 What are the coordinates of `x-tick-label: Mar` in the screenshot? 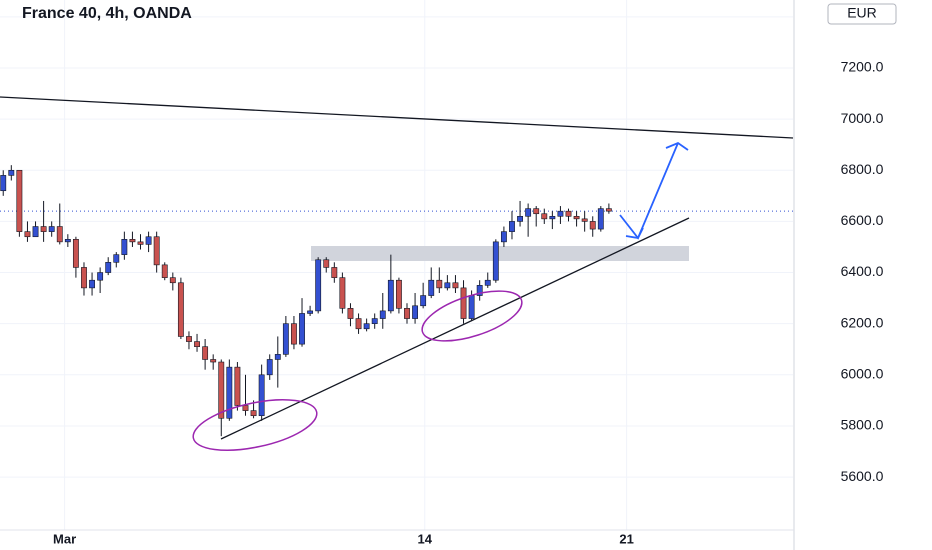 It's located at (64, 538).